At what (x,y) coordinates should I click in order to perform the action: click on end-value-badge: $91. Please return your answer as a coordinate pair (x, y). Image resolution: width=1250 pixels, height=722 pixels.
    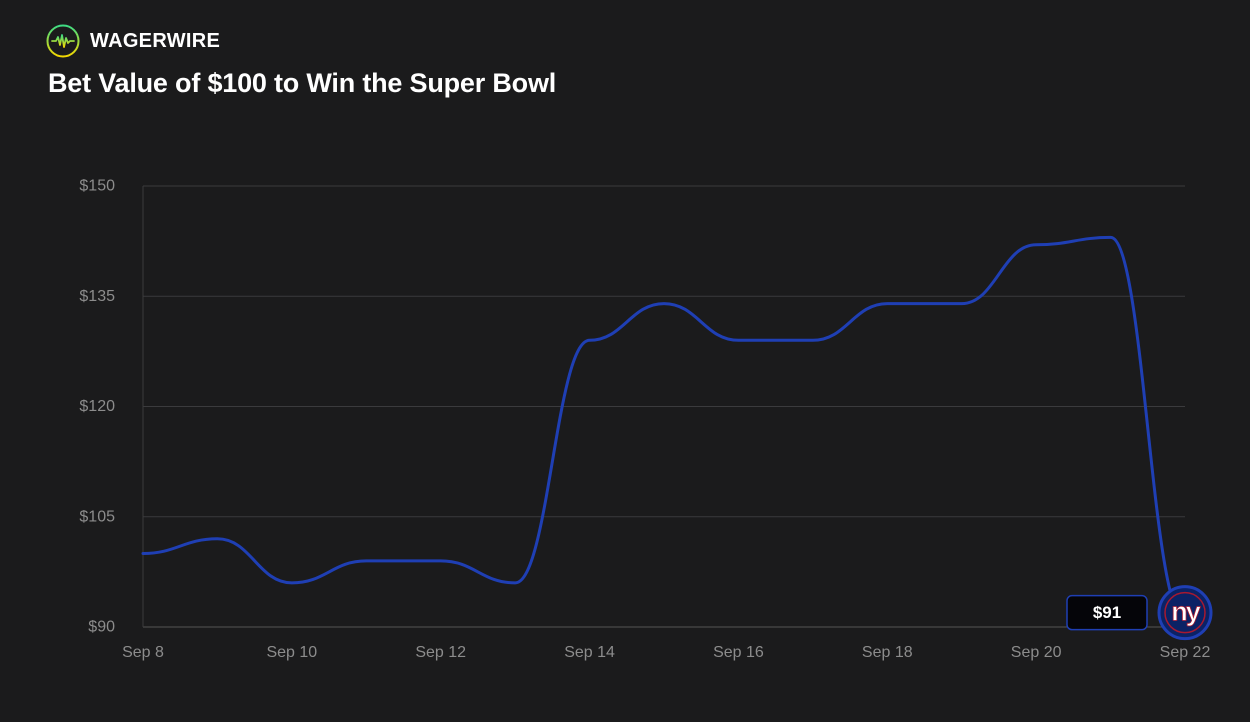
    Looking at the image, I should click on (1107, 612).